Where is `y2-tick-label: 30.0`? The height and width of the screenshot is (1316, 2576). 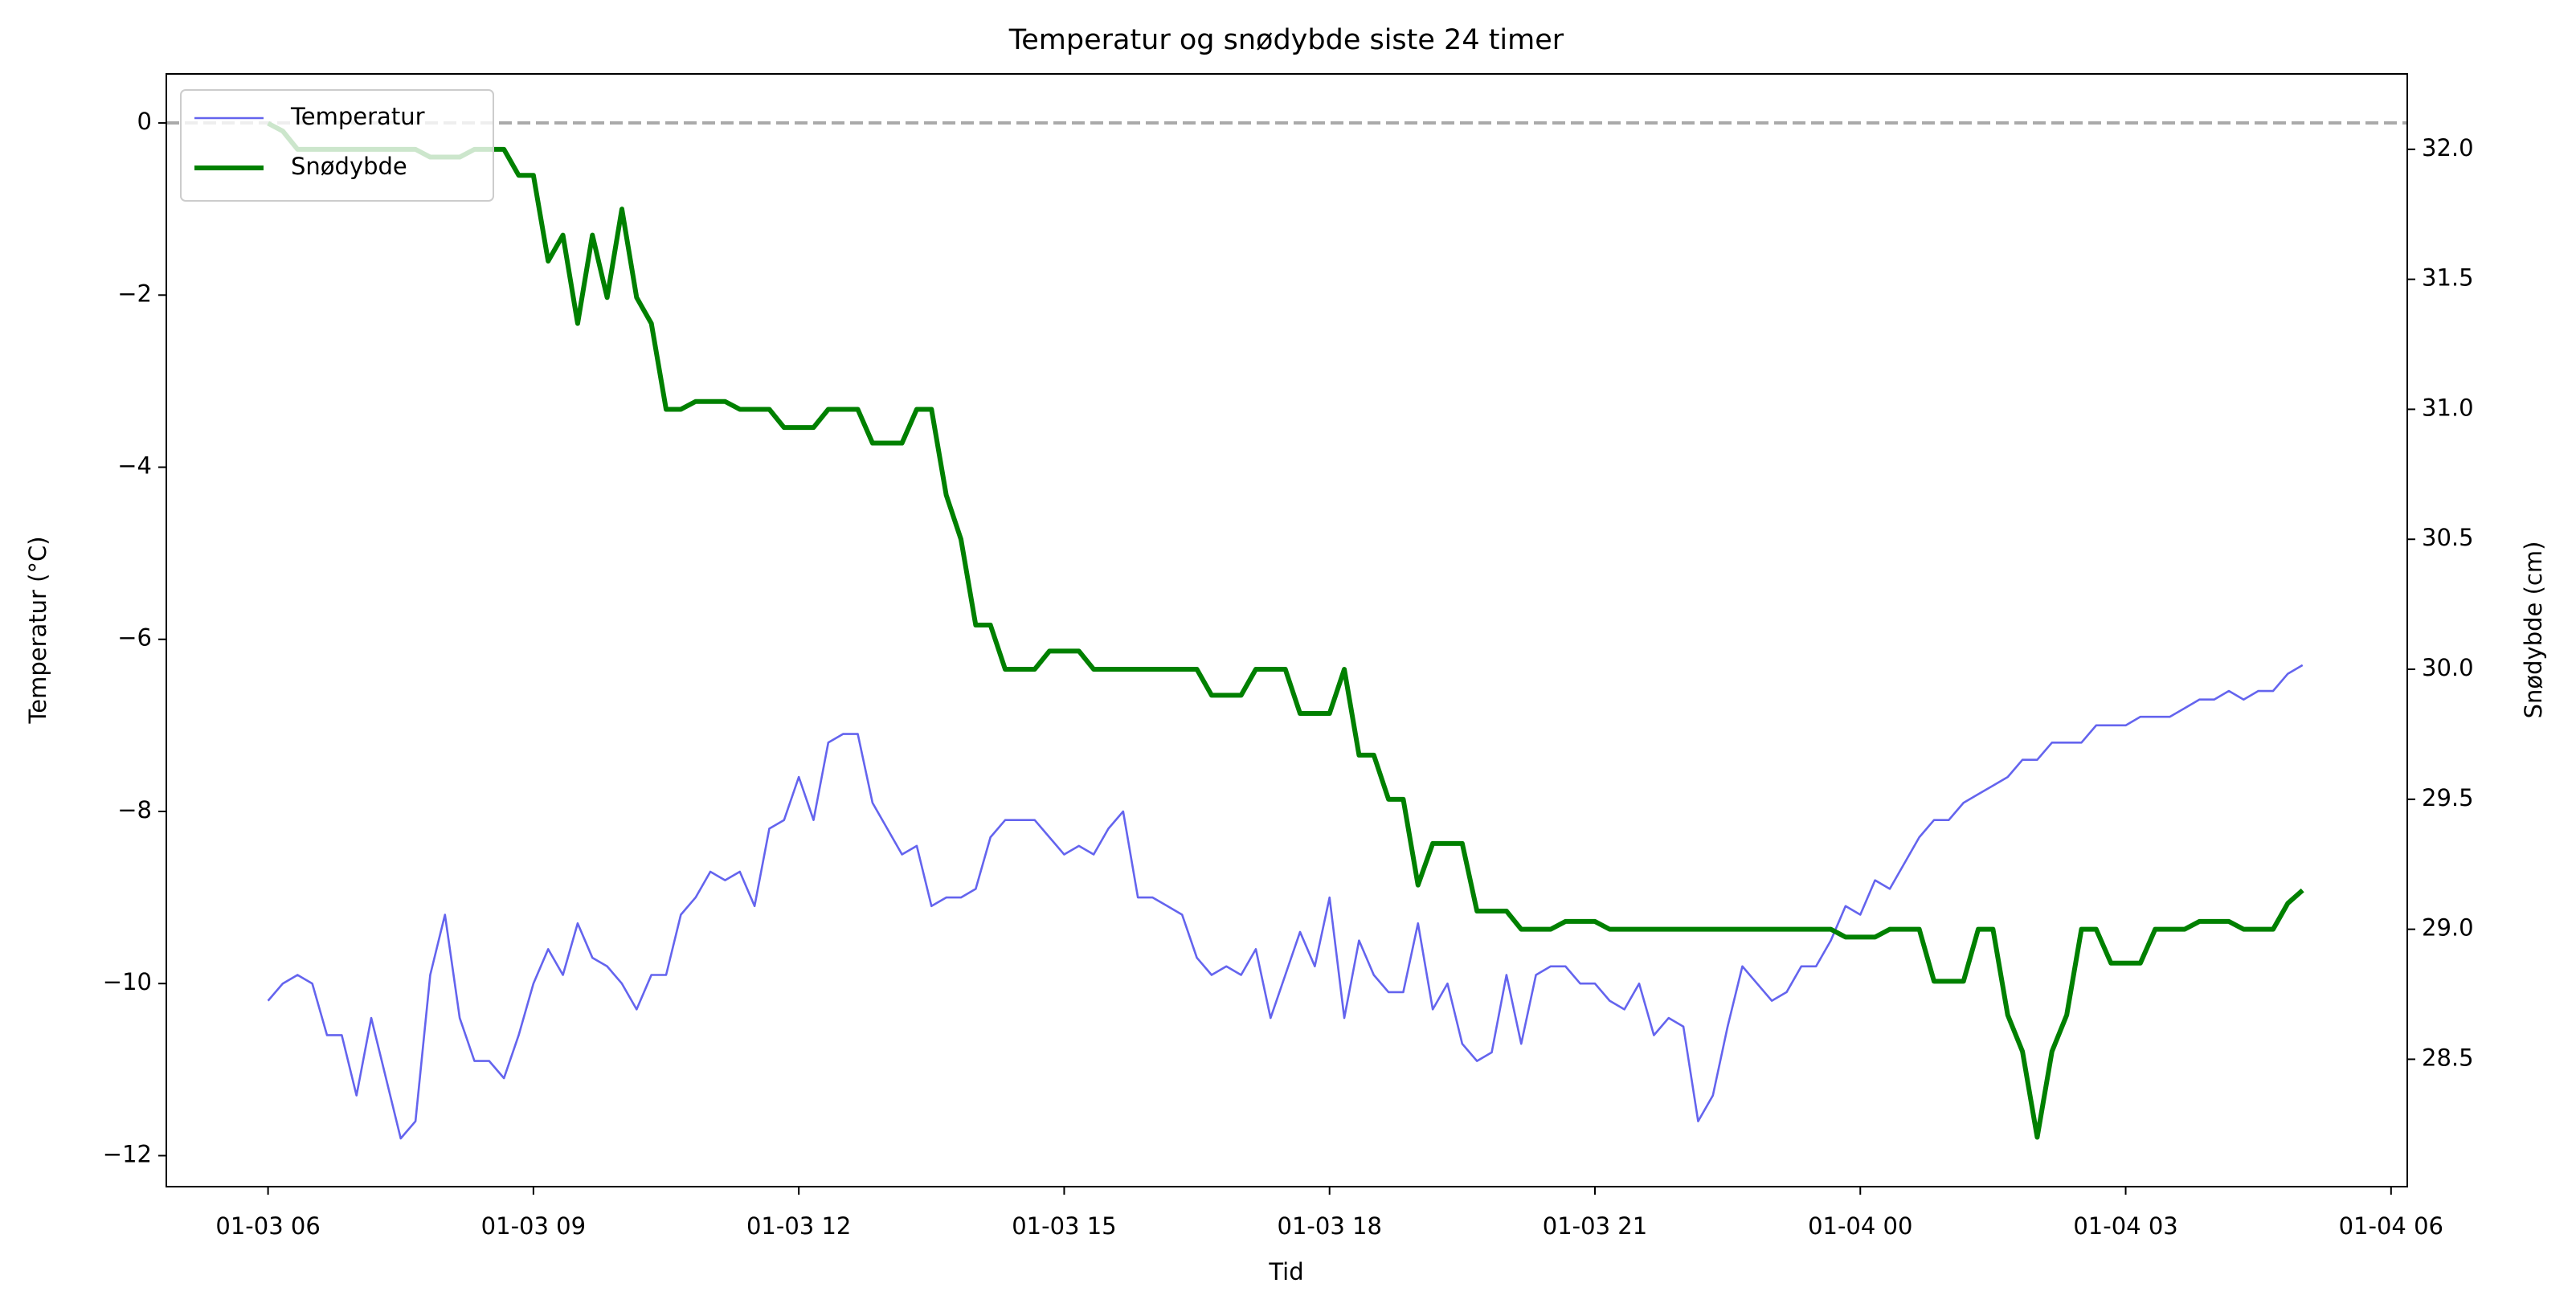
y2-tick-label: 30.0 is located at coordinates (2448, 668).